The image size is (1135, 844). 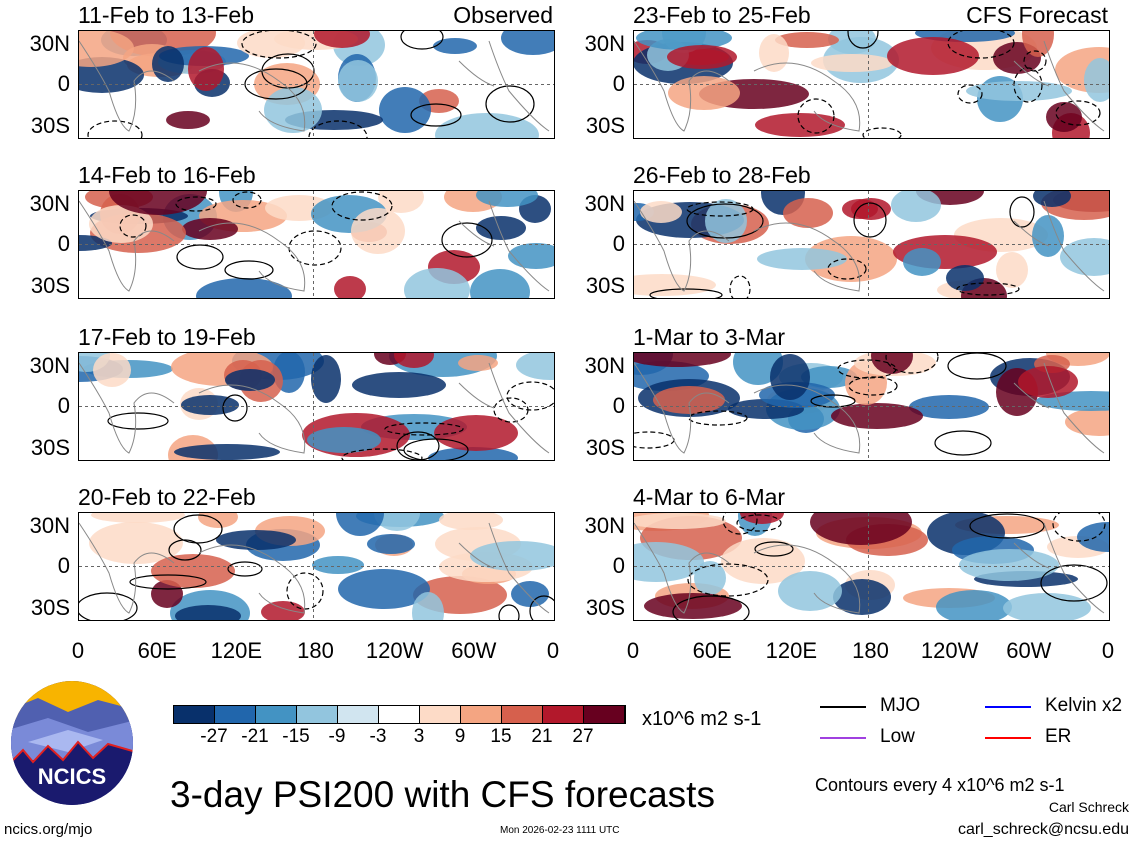 What do you see at coordinates (167, 497) in the screenshot?
I see `panel-title: 20-Feb to 22-Feb` at bounding box center [167, 497].